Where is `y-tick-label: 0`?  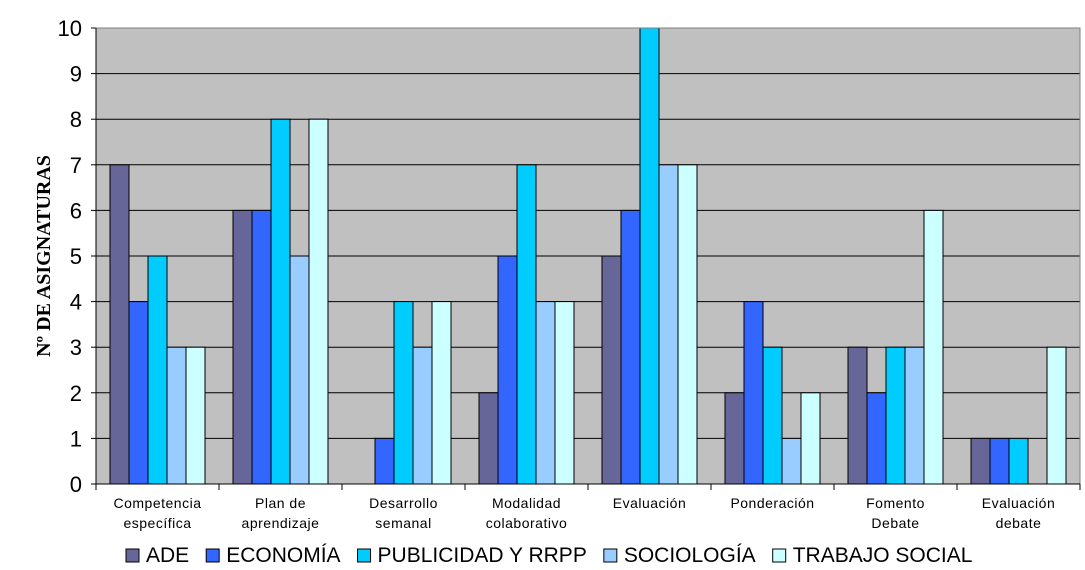
y-tick-label: 0 is located at coordinates (76, 484).